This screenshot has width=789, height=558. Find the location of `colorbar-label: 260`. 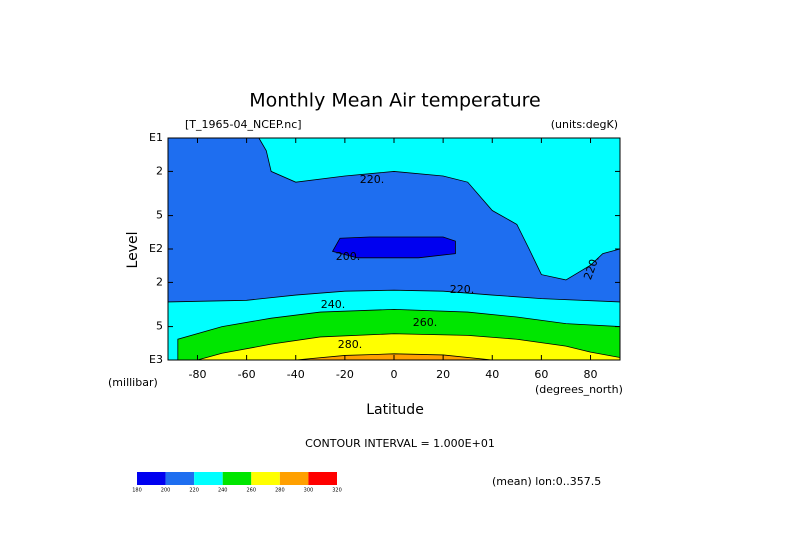

colorbar-label: 260 is located at coordinates (252, 491).